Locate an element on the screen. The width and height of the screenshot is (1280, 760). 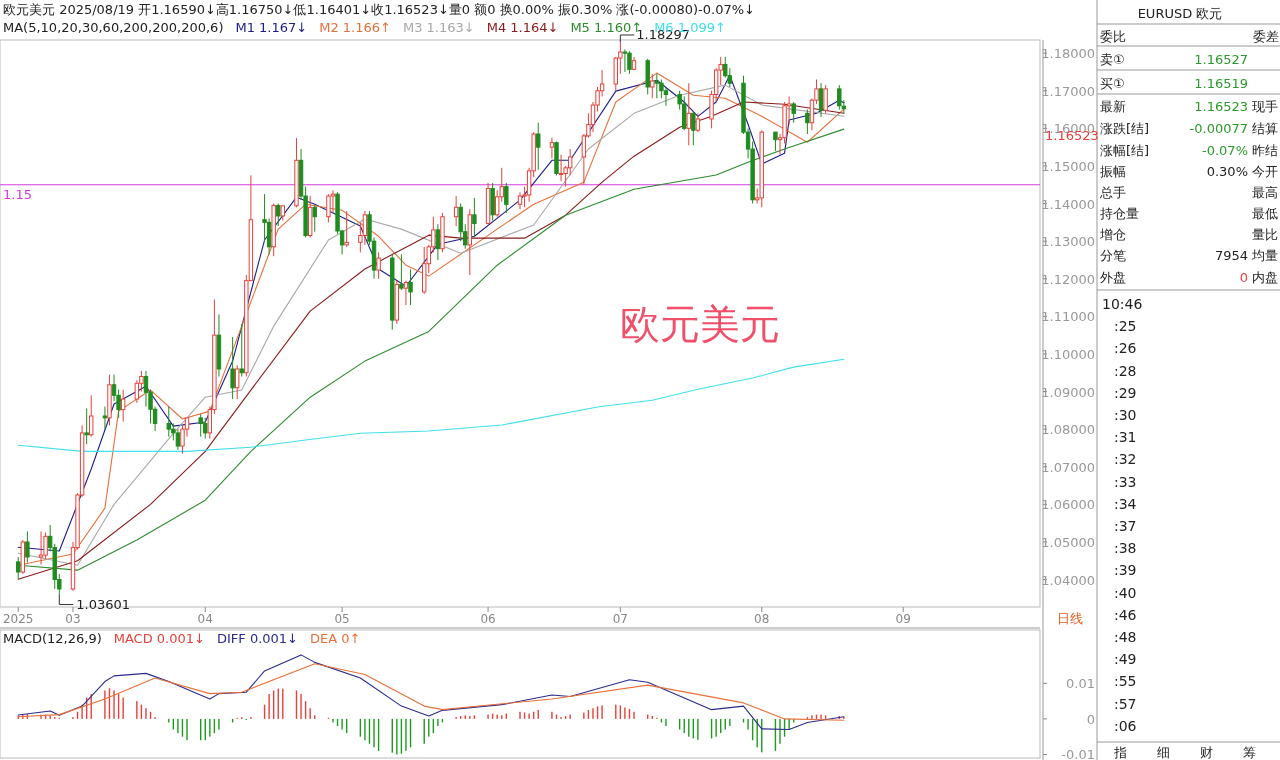
y-tick-label: -0.01 is located at coordinates (1078, 753).